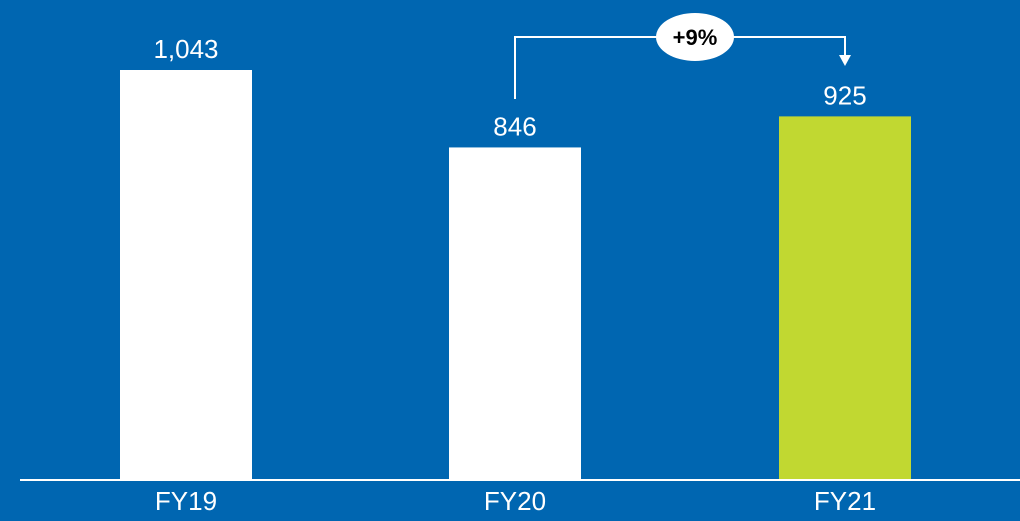 This screenshot has height=521, width=1020. Describe the element at coordinates (514, 126) in the screenshot. I see `value-label-fy20: 846` at that location.